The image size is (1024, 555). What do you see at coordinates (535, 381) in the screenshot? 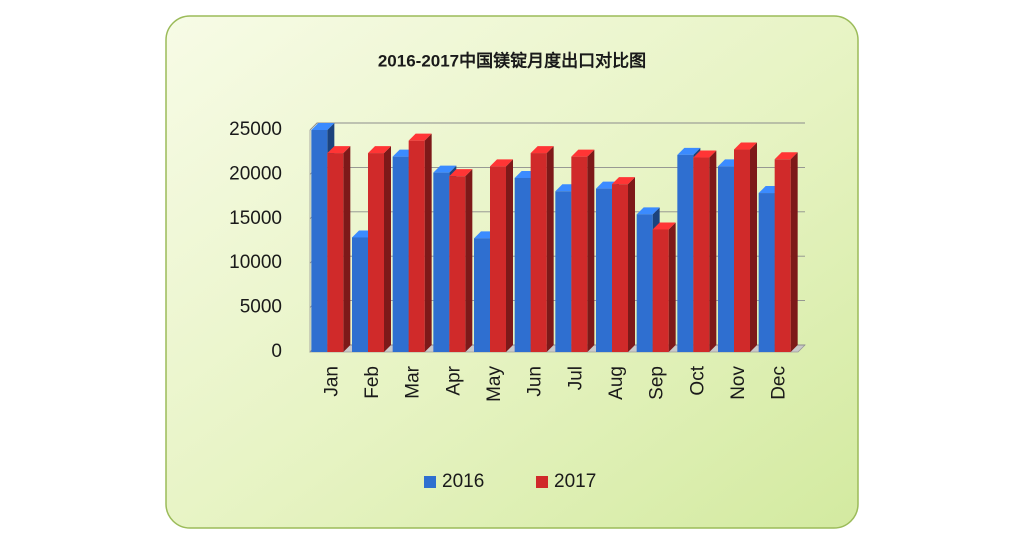
I see `x-tick-label: Jun` at bounding box center [535, 381].